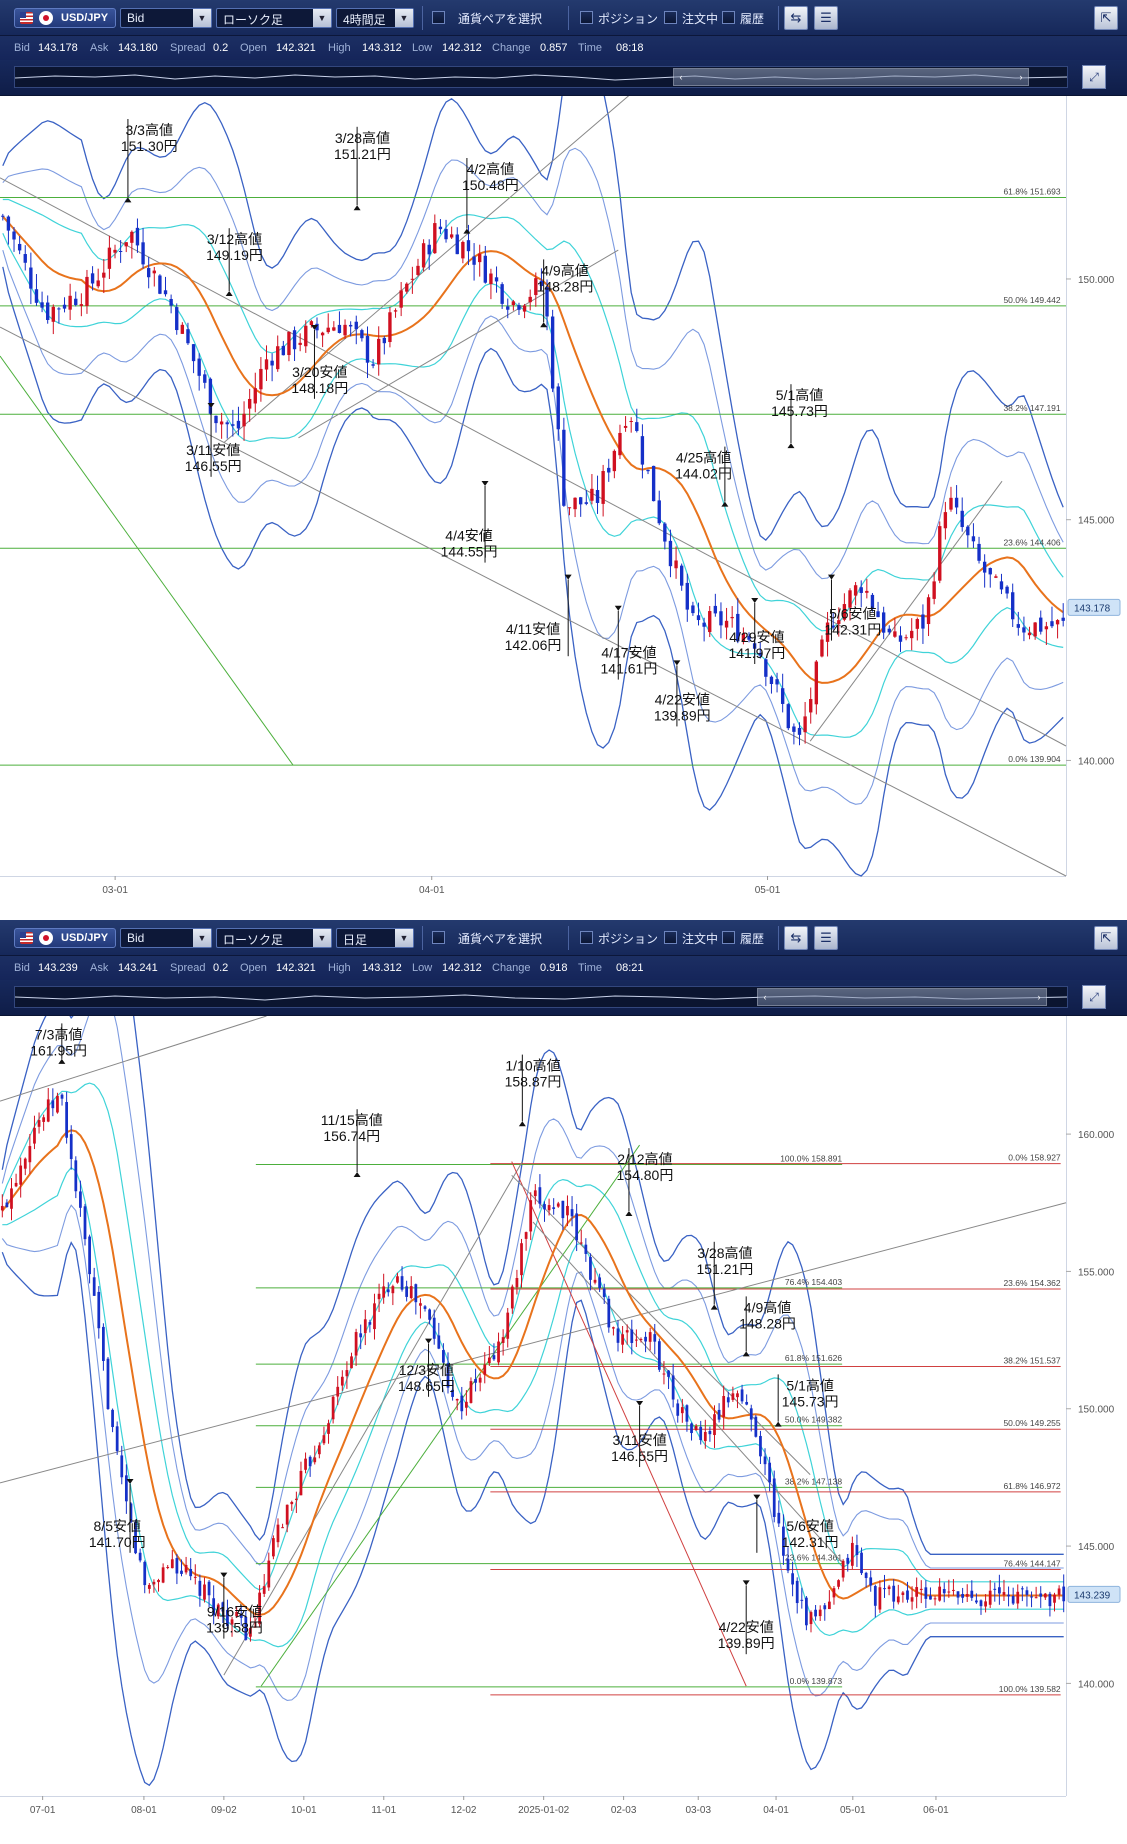 This screenshot has width=1127, height=1844. I want to click on annotation-price: 141.61円, so click(629, 669).